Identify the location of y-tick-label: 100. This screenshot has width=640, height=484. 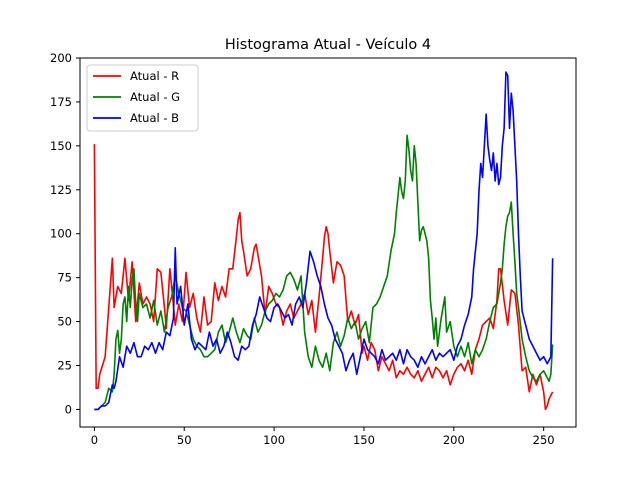
(61, 234).